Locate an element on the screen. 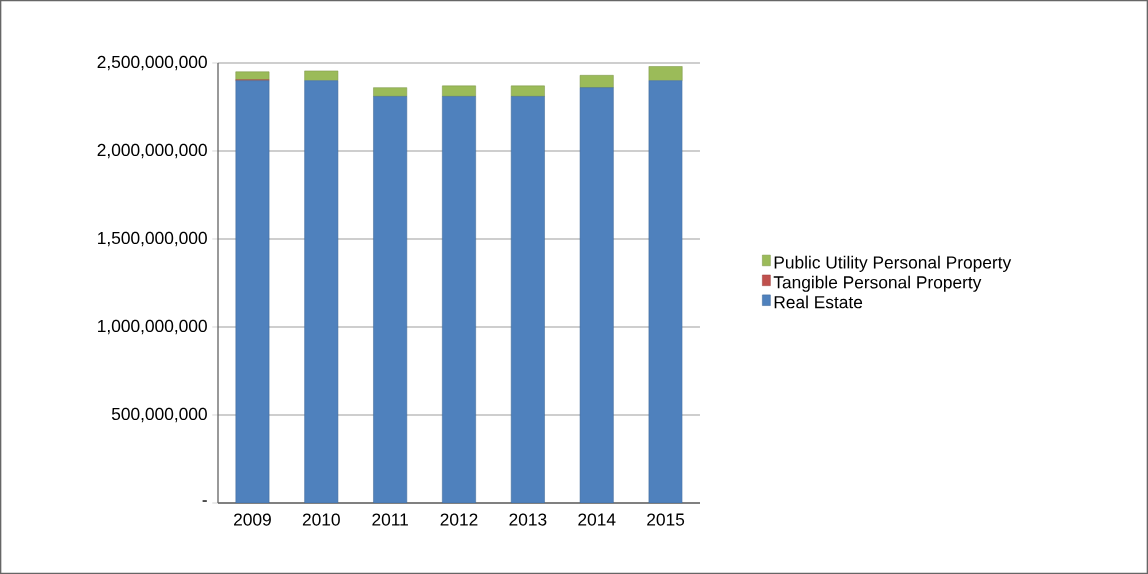 This screenshot has width=1148, height=574. x-tick-label: 2010 is located at coordinates (321, 519).